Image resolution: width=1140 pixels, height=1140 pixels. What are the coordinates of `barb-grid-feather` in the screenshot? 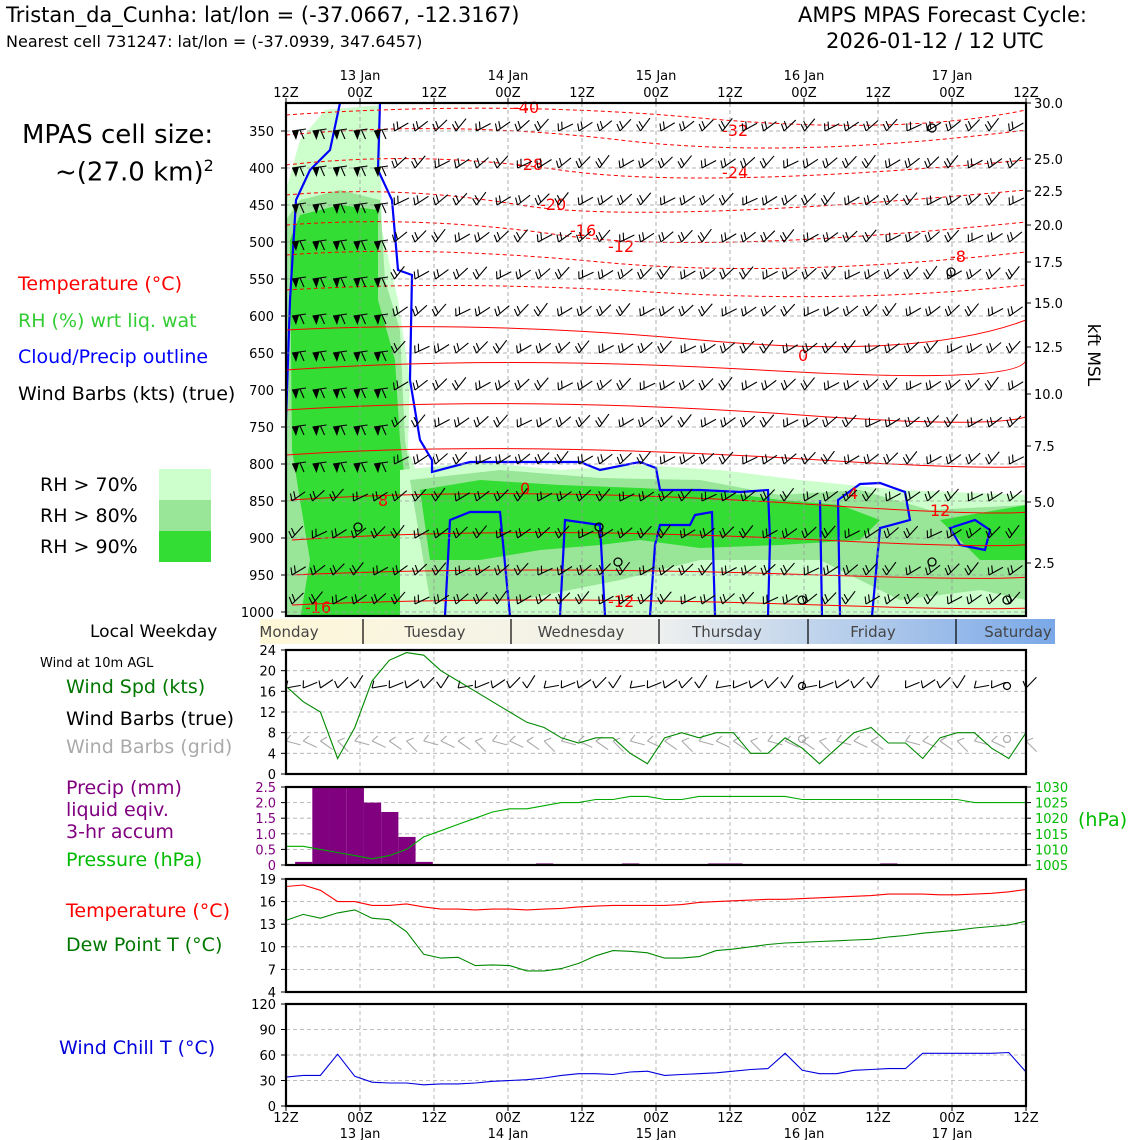 It's located at (685, 739).